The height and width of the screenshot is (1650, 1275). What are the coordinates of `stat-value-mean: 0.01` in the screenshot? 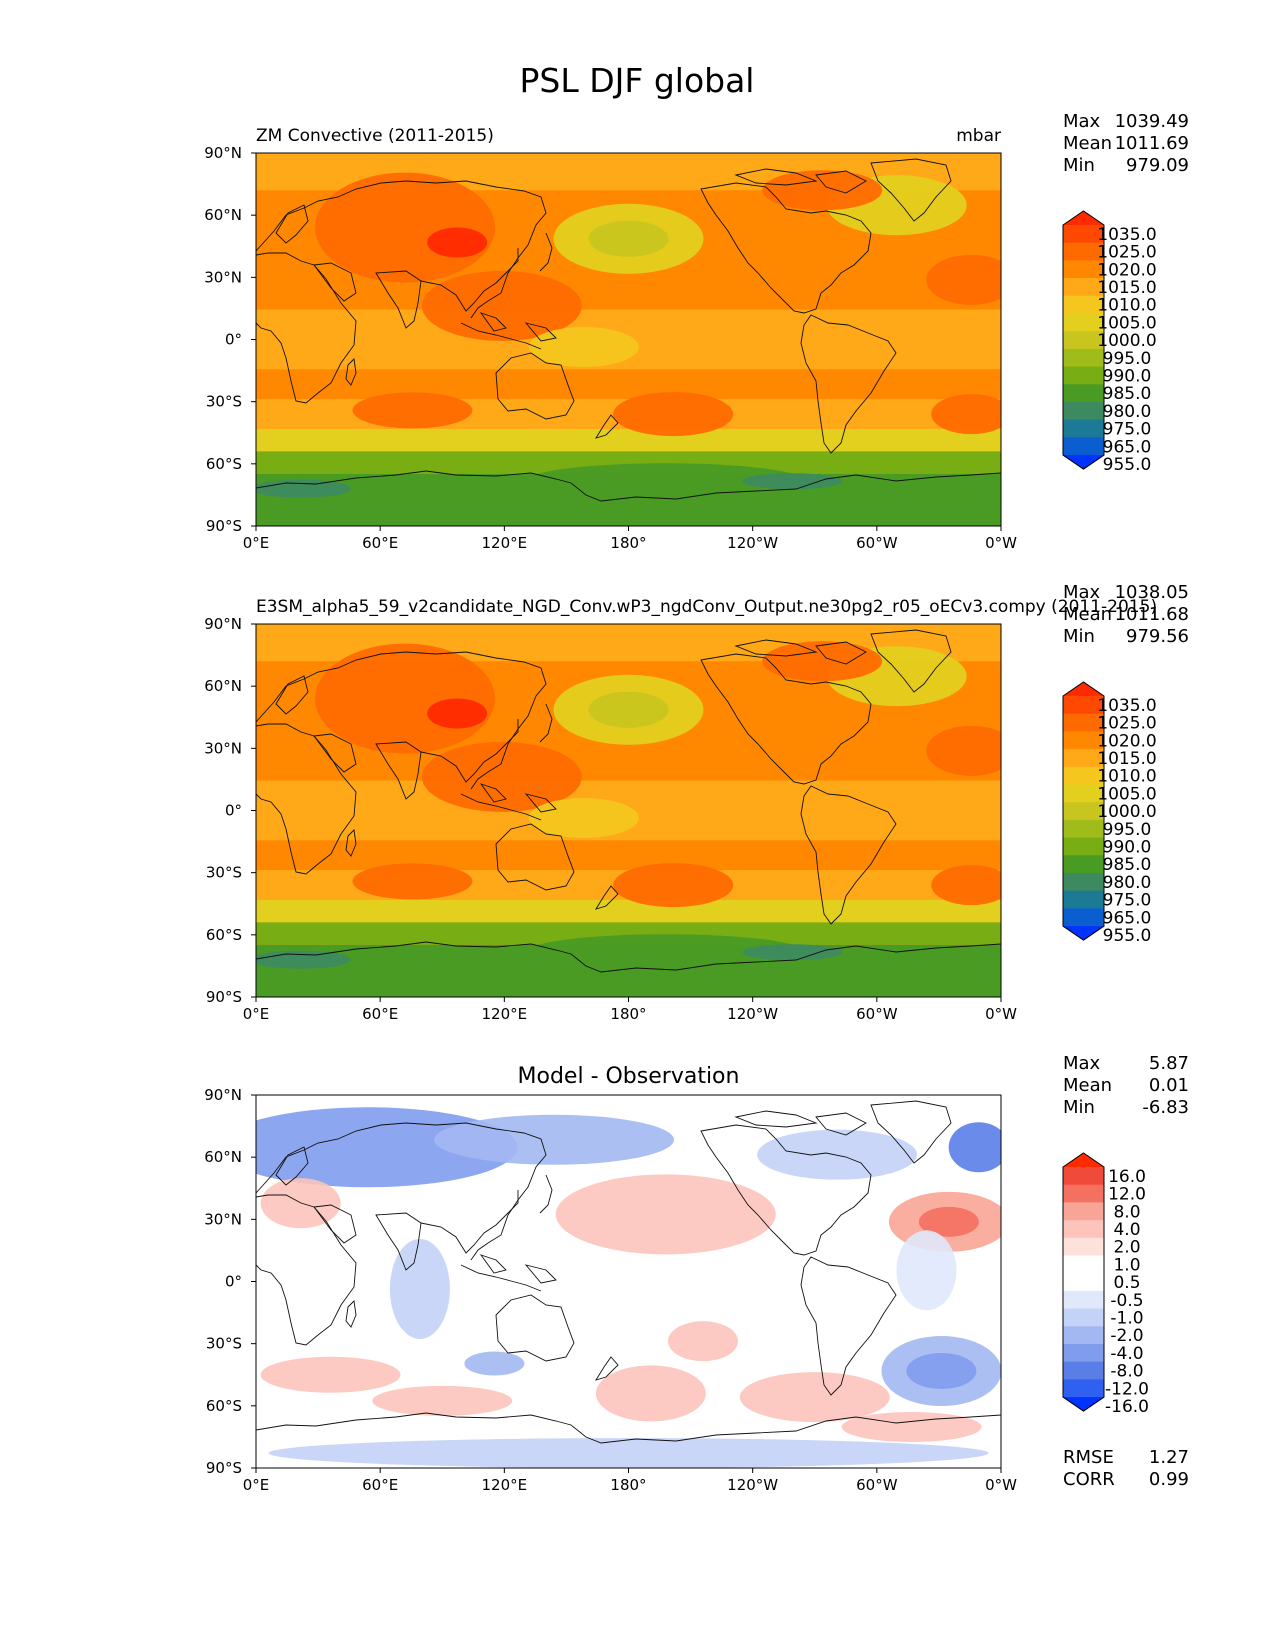 It's located at (1169, 1085).